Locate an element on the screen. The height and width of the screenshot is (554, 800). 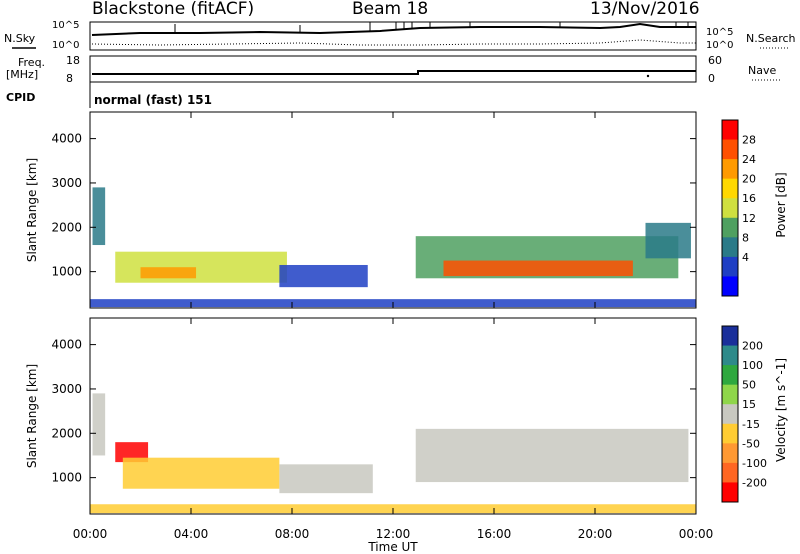
power-colorbar: 28 24 20 16 12 8 4 is located at coordinates (738, 208).